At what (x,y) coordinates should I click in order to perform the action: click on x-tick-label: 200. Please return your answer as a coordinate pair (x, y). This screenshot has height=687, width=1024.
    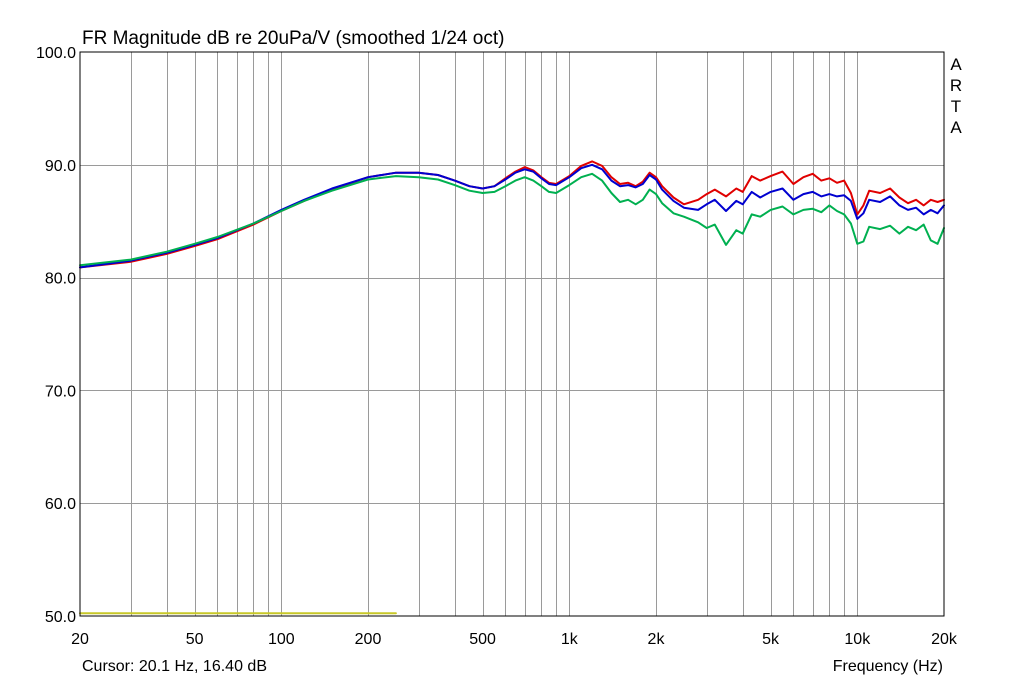
    Looking at the image, I should click on (368, 639).